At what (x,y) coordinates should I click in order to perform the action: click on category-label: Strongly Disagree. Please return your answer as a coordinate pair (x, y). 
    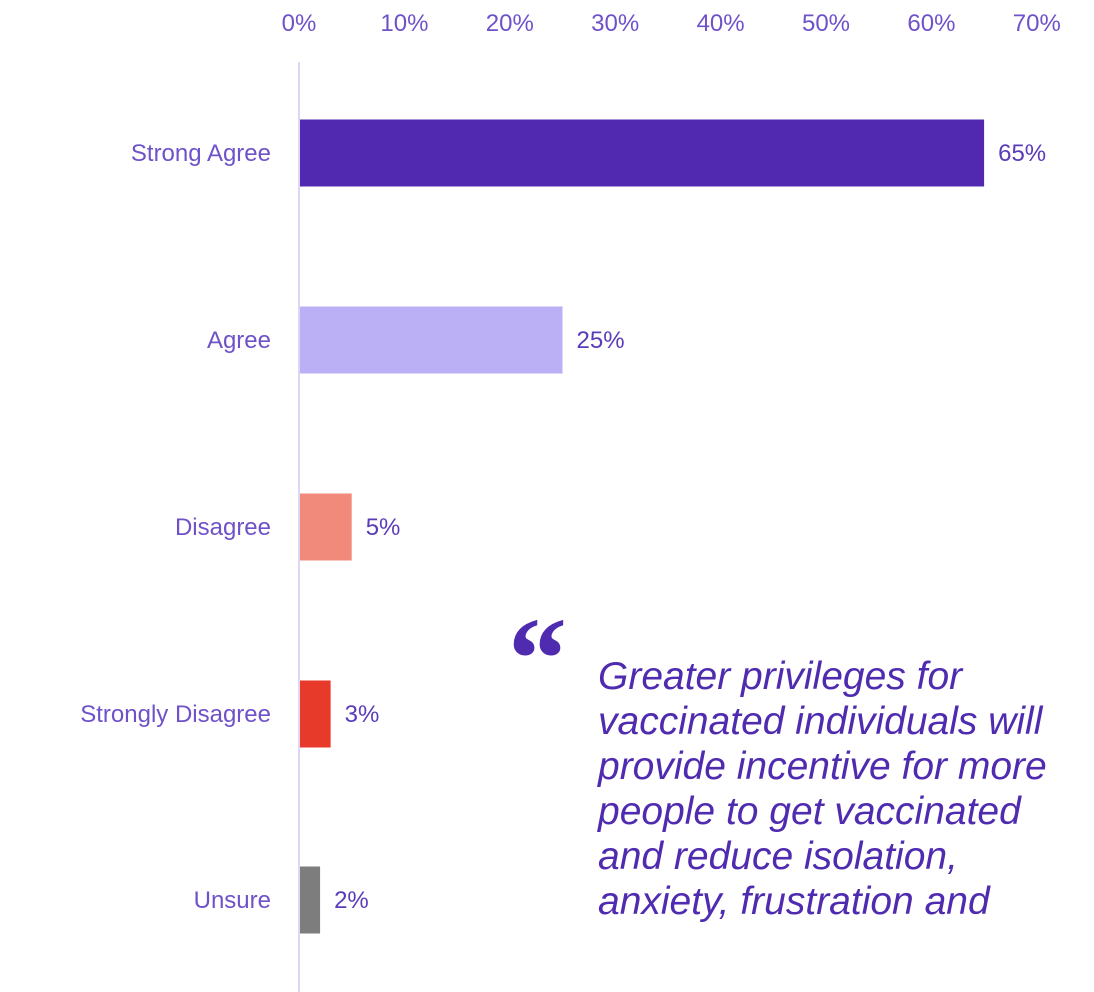
    Looking at the image, I should click on (175, 714).